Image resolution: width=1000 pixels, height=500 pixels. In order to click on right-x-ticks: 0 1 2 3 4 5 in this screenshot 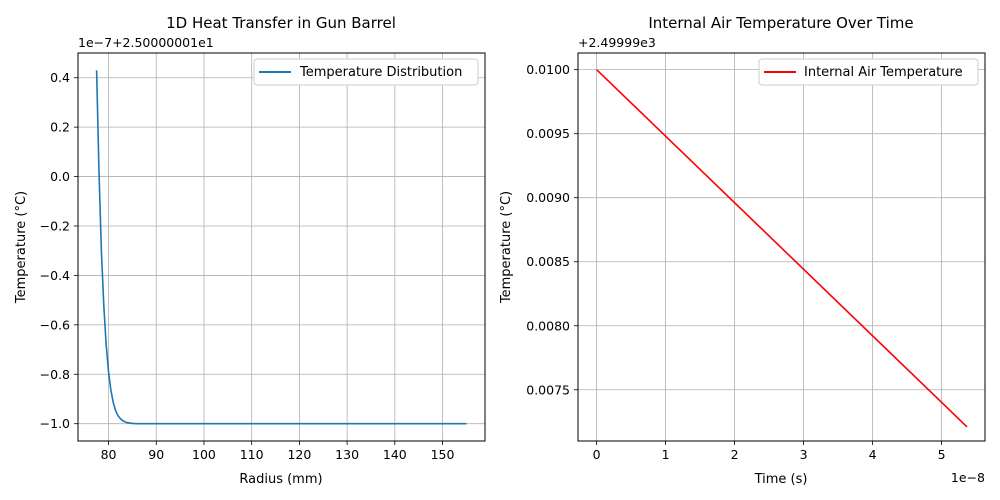, I will do `click(769, 451)`.